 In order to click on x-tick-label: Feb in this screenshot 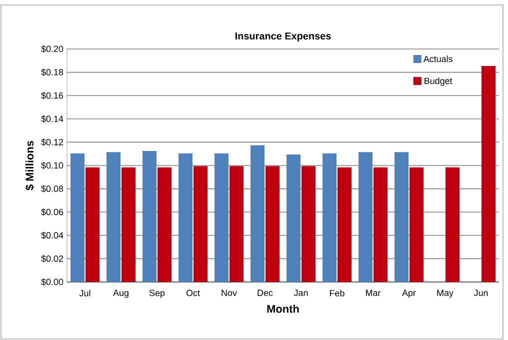, I will do `click(337, 293)`.